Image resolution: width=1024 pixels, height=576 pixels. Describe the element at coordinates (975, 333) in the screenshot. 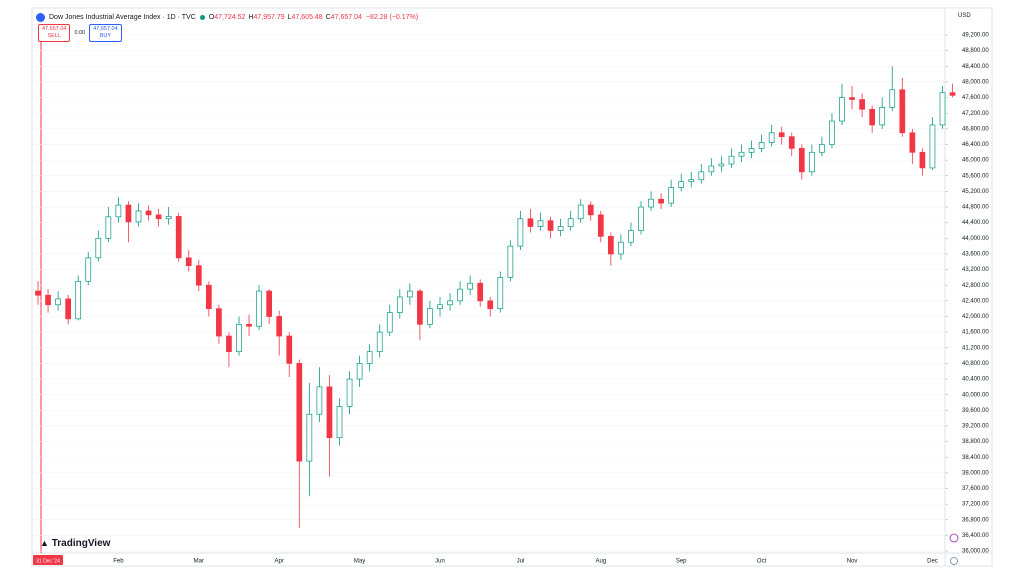

I see `y-tick-label: 41,600.00` at that location.